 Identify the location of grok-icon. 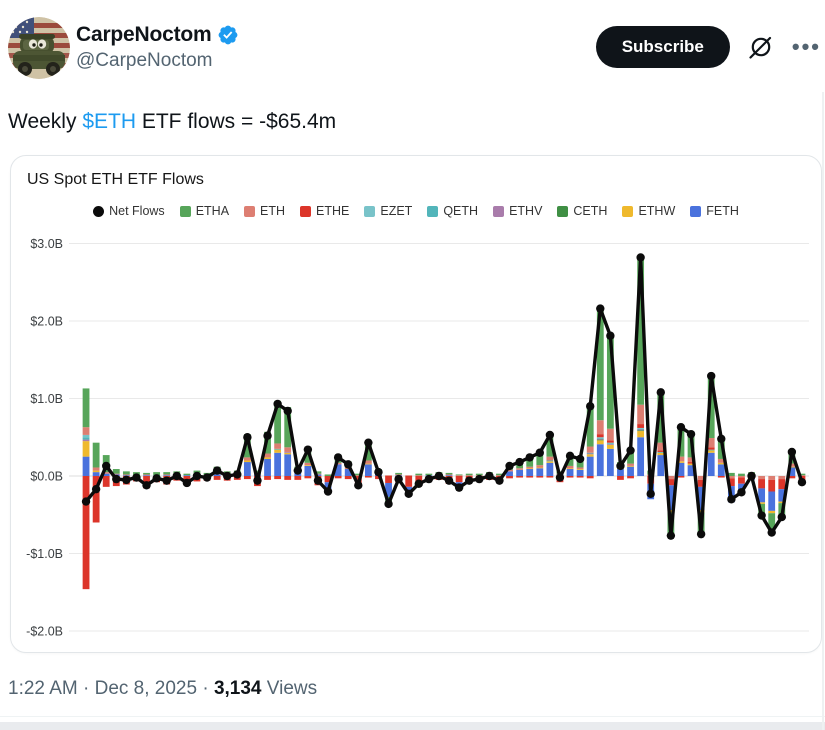
(761, 47).